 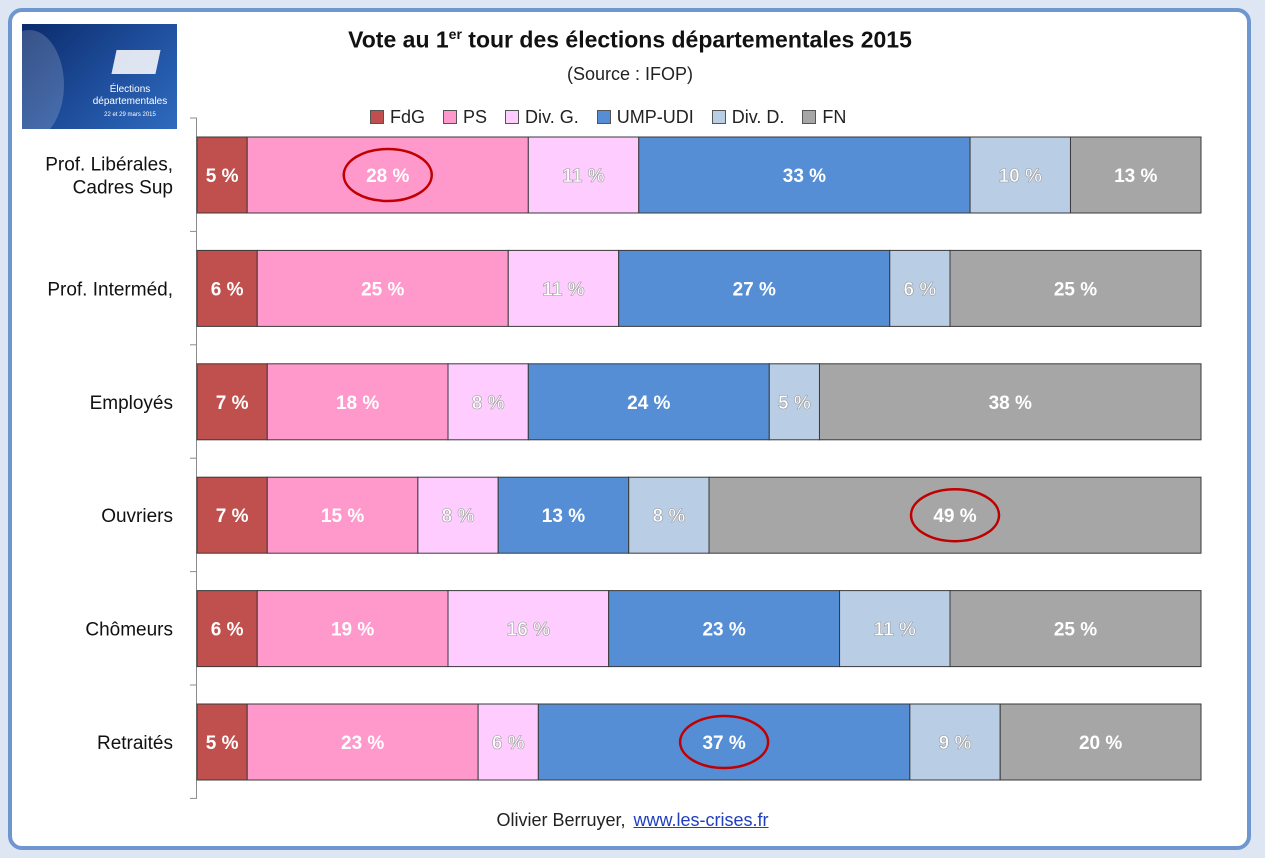 I want to click on data-label: 49 %, so click(x=954, y=516).